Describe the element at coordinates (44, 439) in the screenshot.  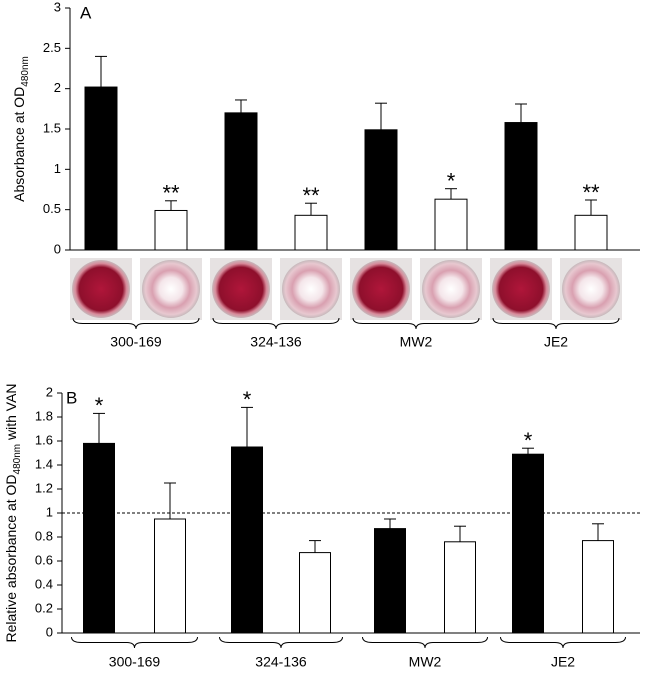
I see `y-tick-label: 1.6` at that location.